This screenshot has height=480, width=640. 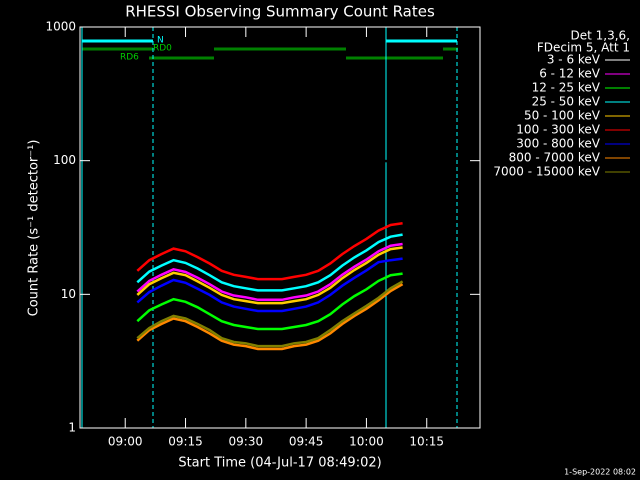 I want to click on annotation: RD0, so click(x=162, y=49).